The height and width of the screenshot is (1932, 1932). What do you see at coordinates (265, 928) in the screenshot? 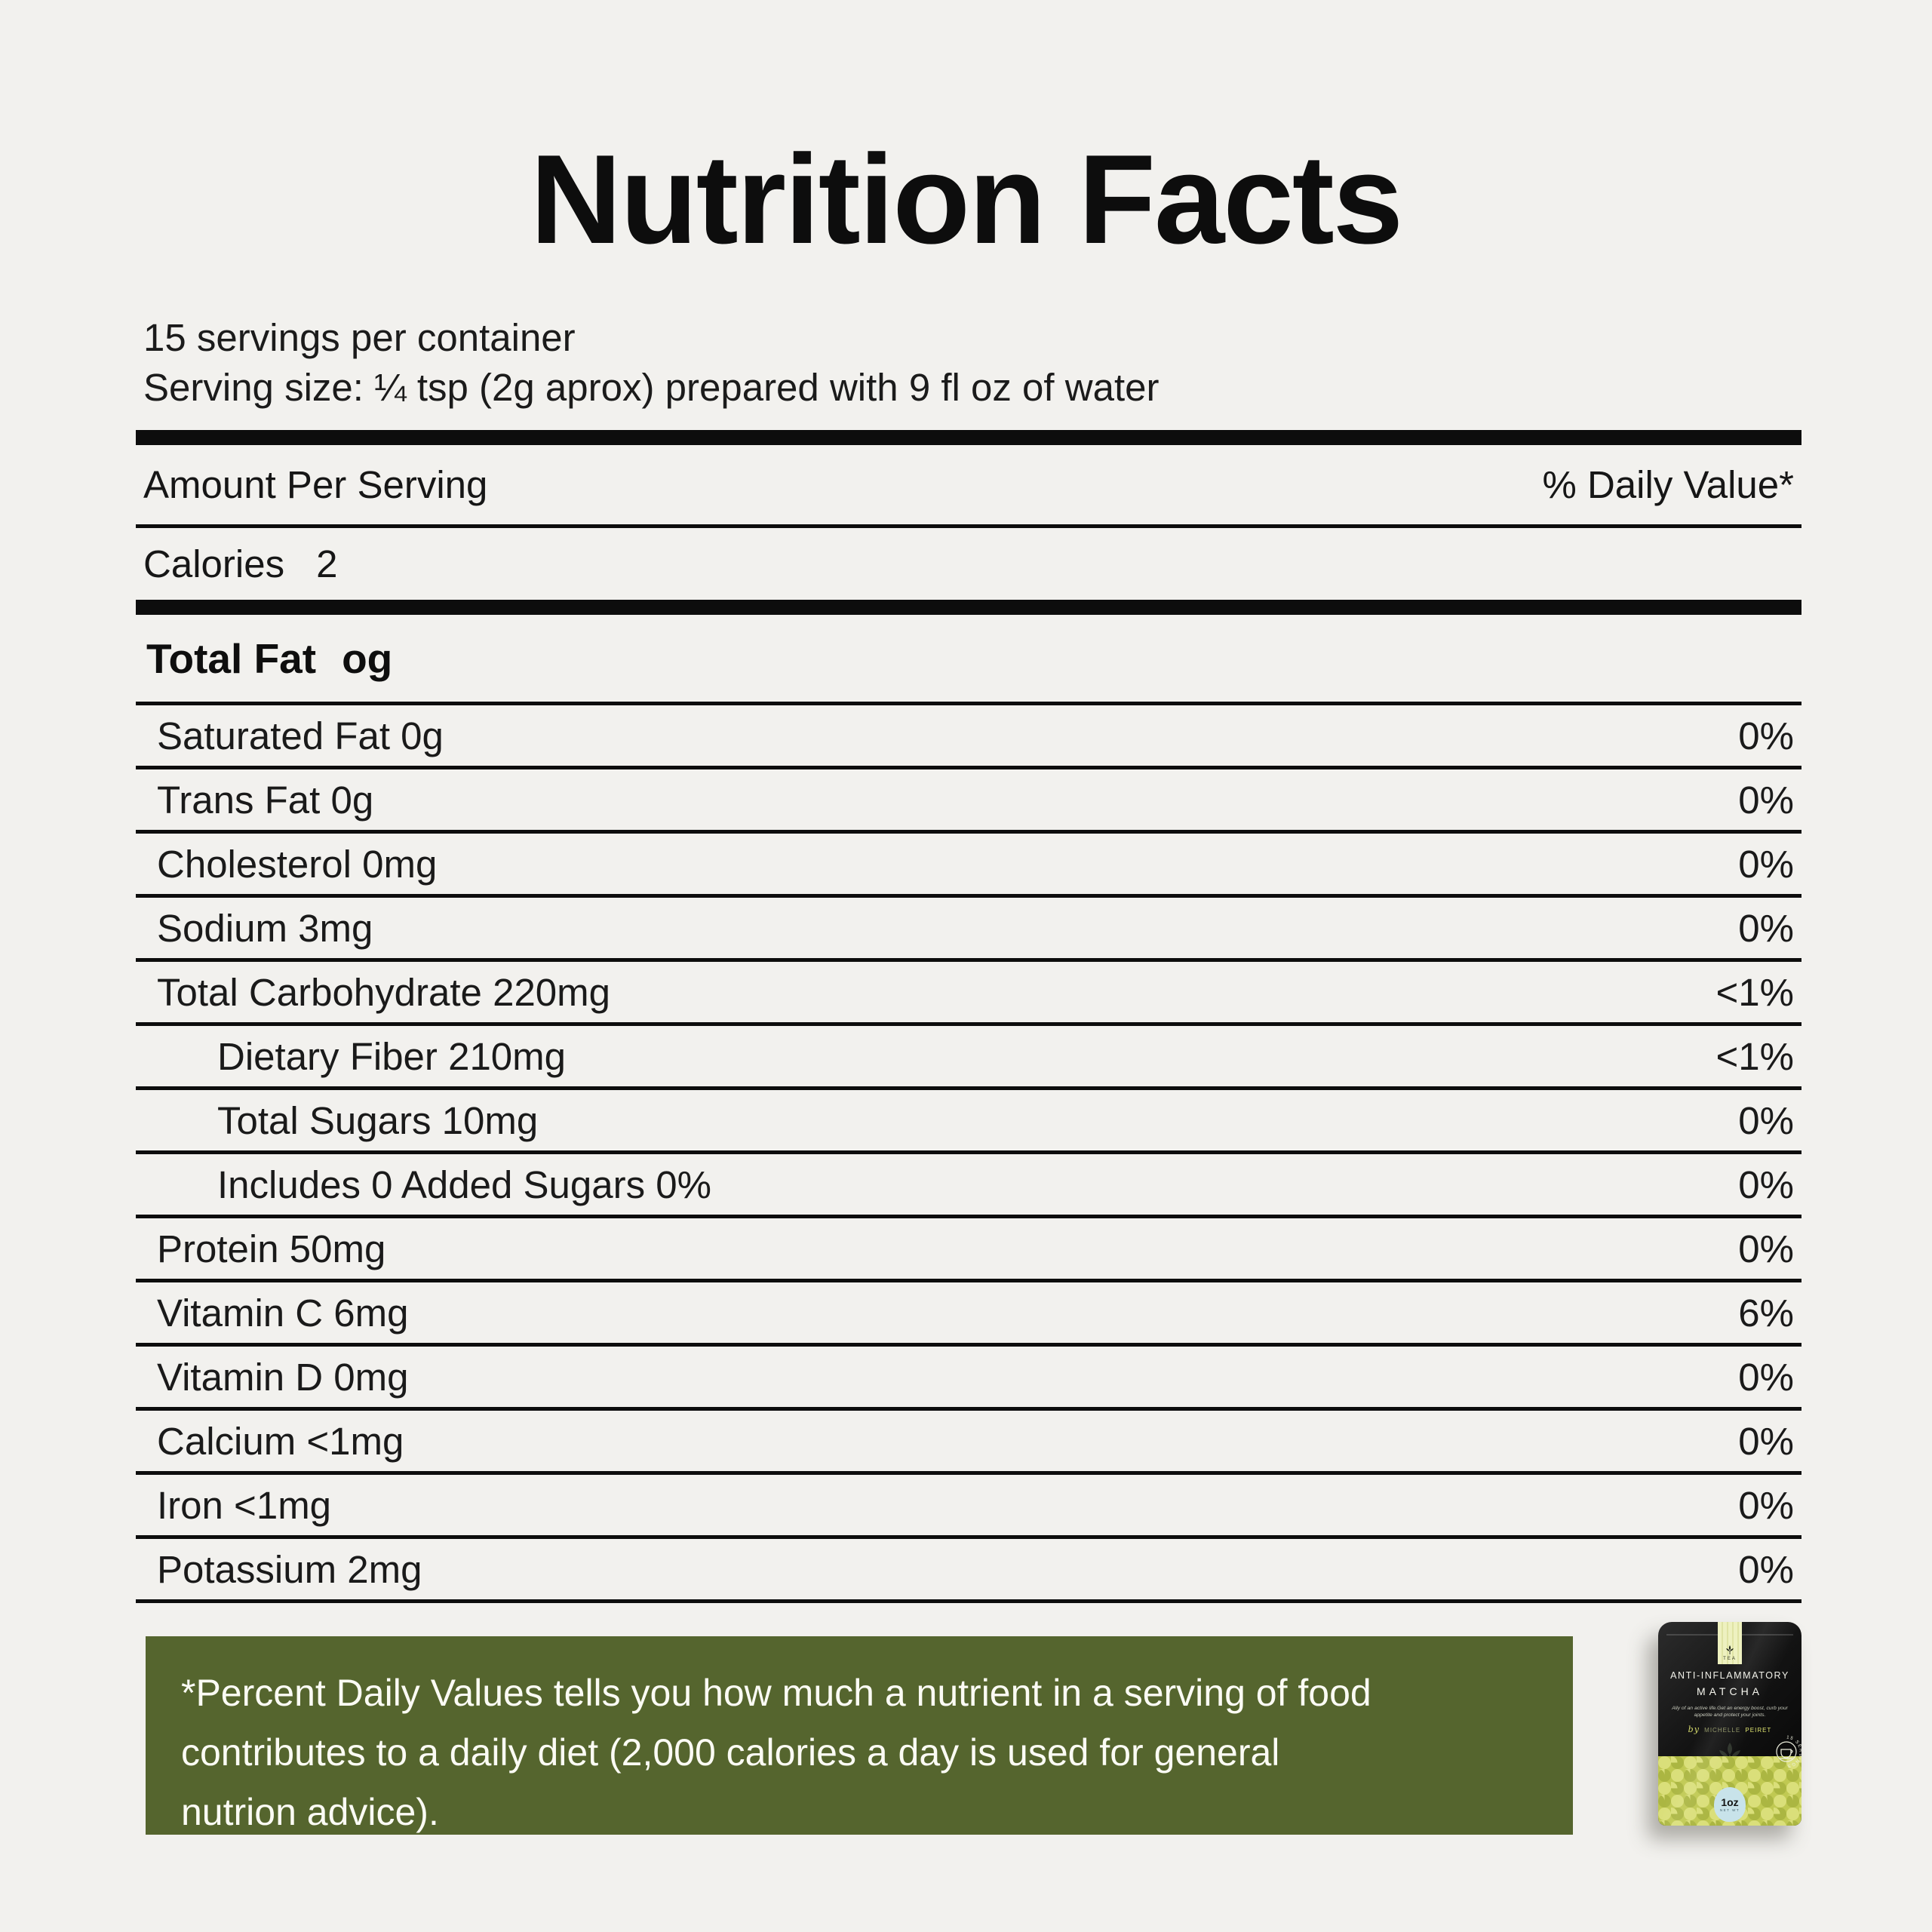
I see `row-label: Sodium 3mg` at bounding box center [265, 928].